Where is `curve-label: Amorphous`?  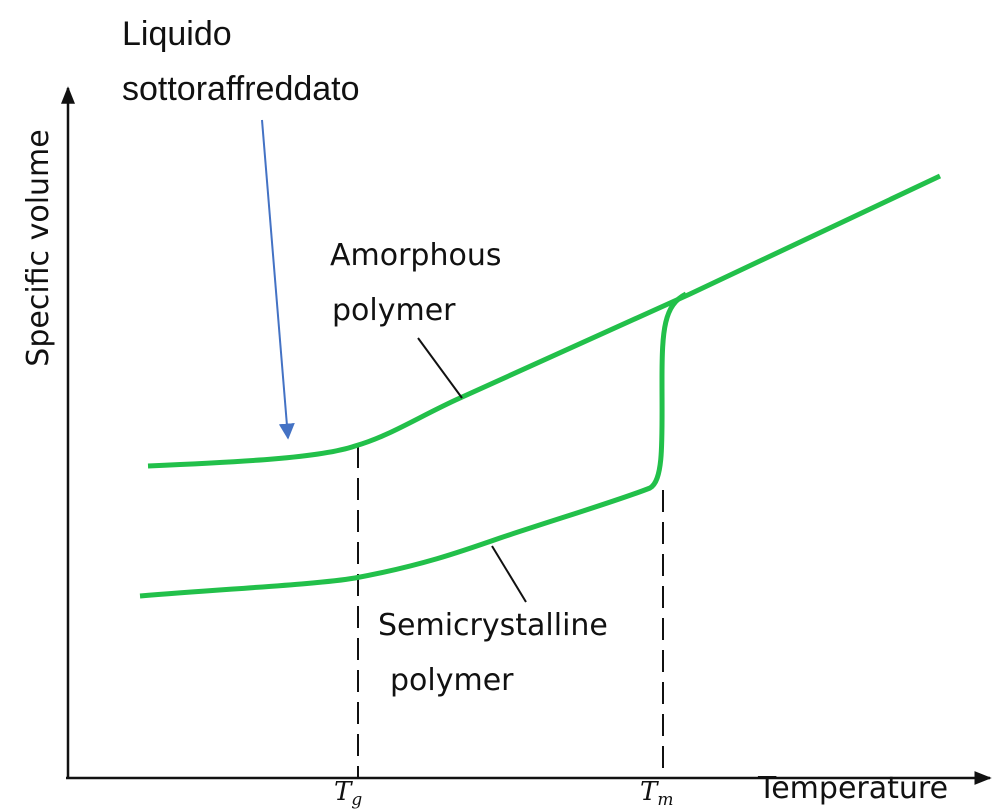 curve-label: Amorphous is located at coordinates (416, 255).